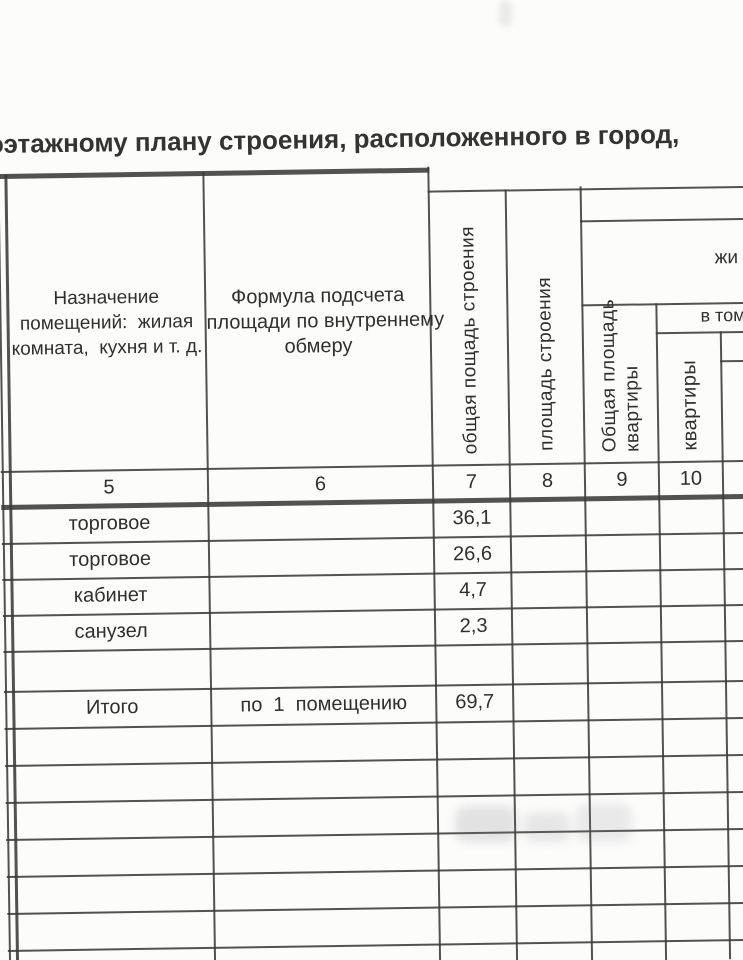  What do you see at coordinates (472, 554) in the screenshot?
I see `area-value-cell: 26,6` at bounding box center [472, 554].